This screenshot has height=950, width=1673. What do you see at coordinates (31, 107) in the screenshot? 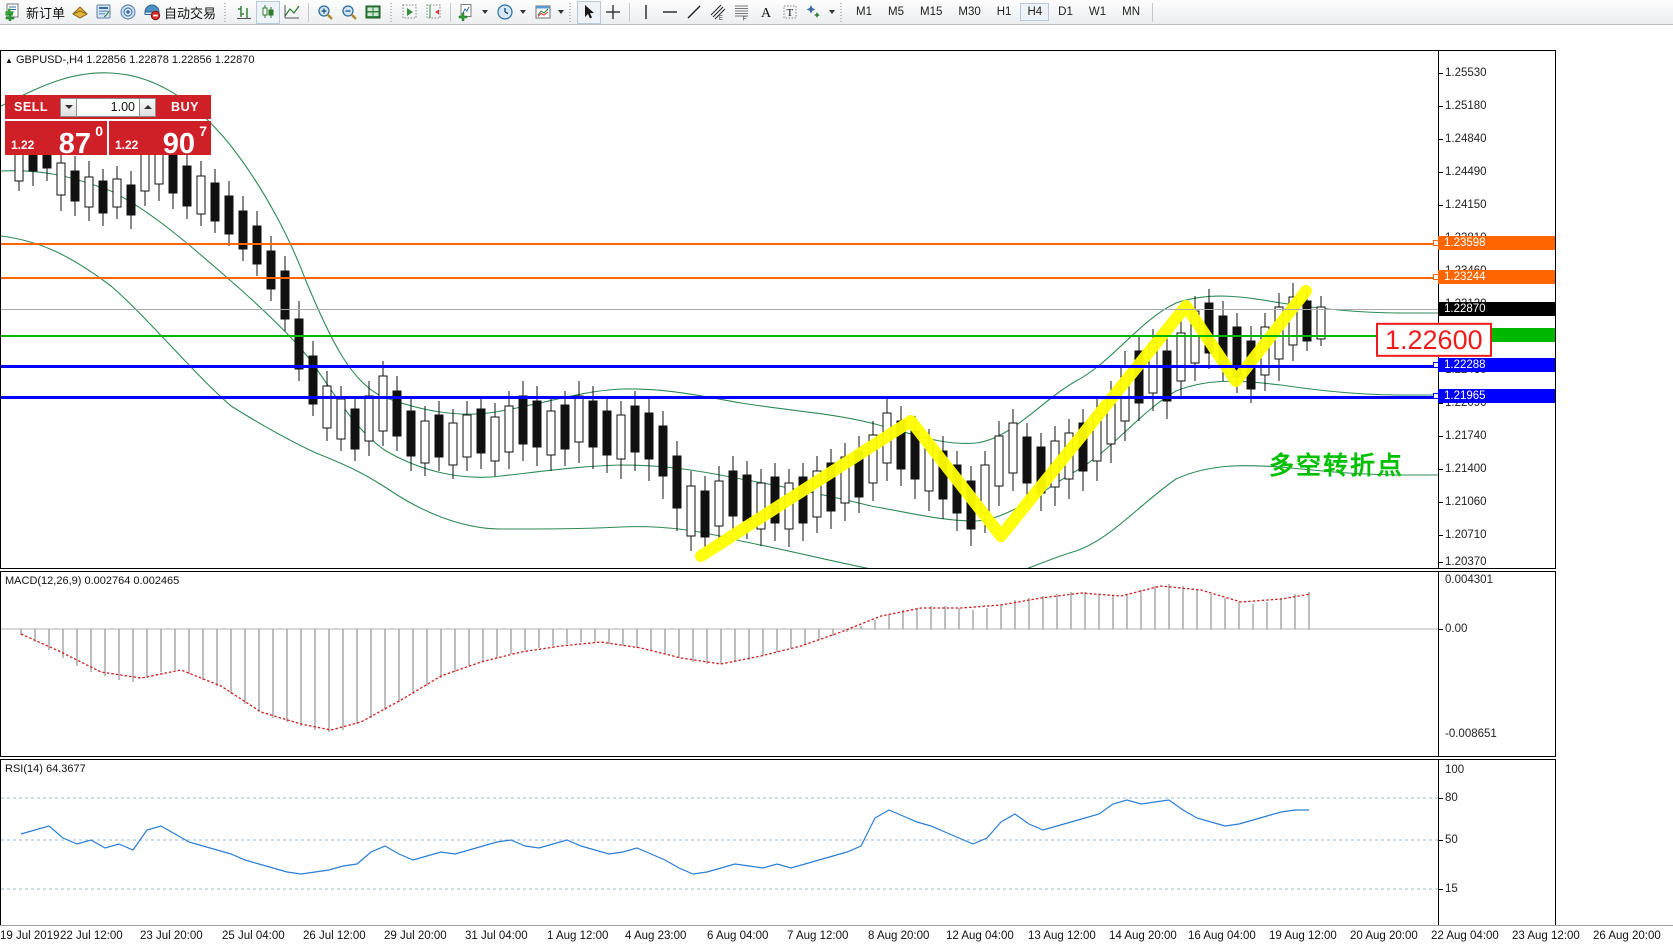
I see `sell-button: SELL` at bounding box center [31, 107].